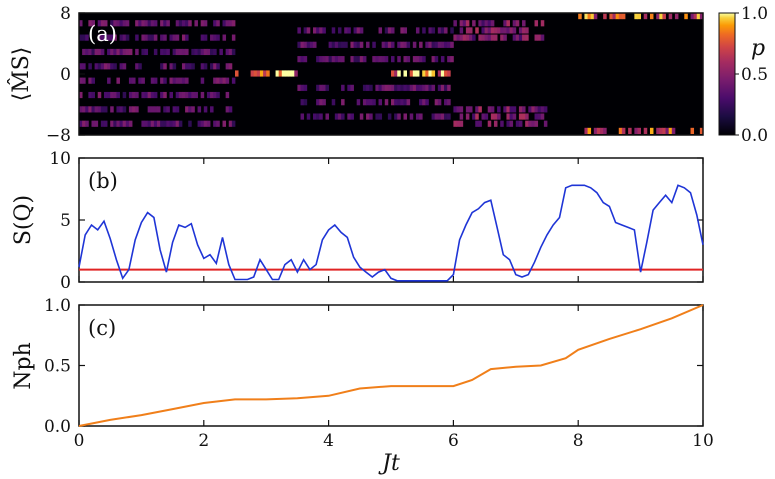 Image resolution: width=775 pixels, height=479 pixels. I want to click on panel-b-label: (b), so click(103, 181).